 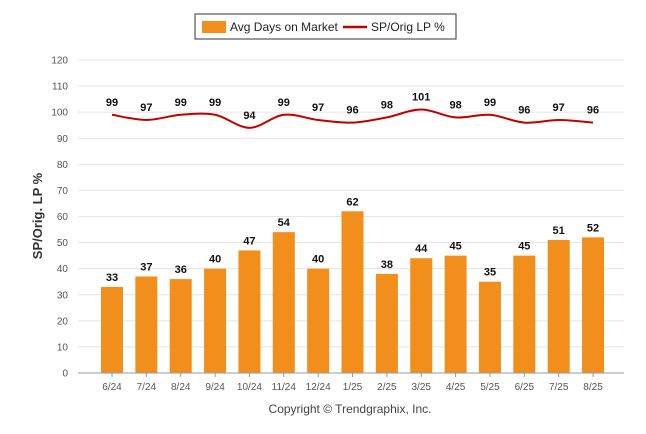 What do you see at coordinates (559, 231) in the screenshot?
I see `bar-value-label: 51` at bounding box center [559, 231].